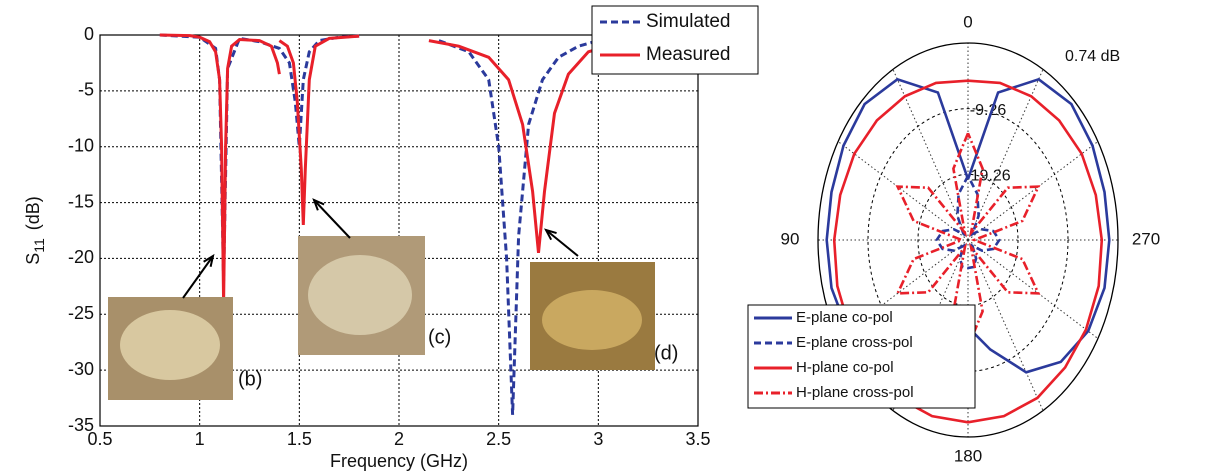  Describe the element at coordinates (987, 176) in the screenshot. I see `r-tick-label: -19.26` at that location.